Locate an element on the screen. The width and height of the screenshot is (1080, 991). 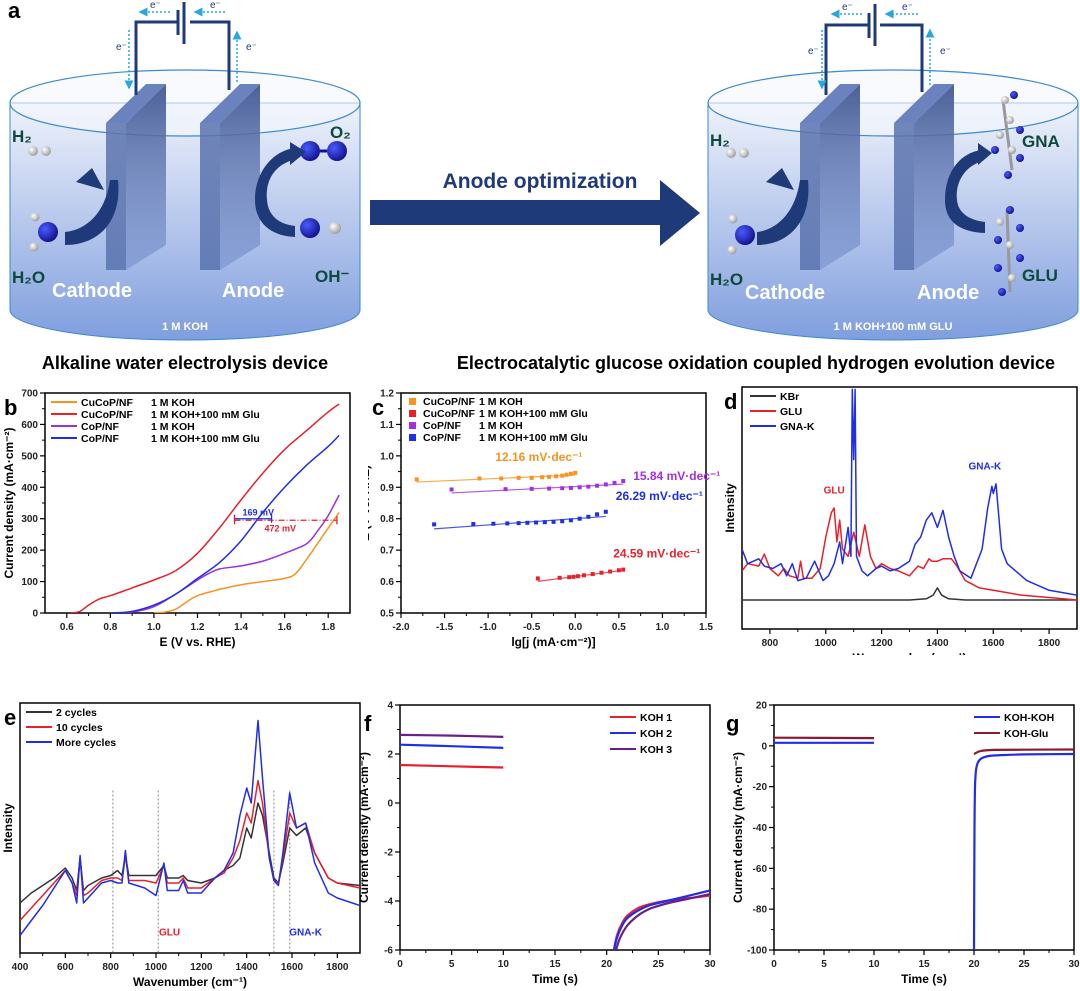
panel-label-a: a is located at coordinates (14, 11).